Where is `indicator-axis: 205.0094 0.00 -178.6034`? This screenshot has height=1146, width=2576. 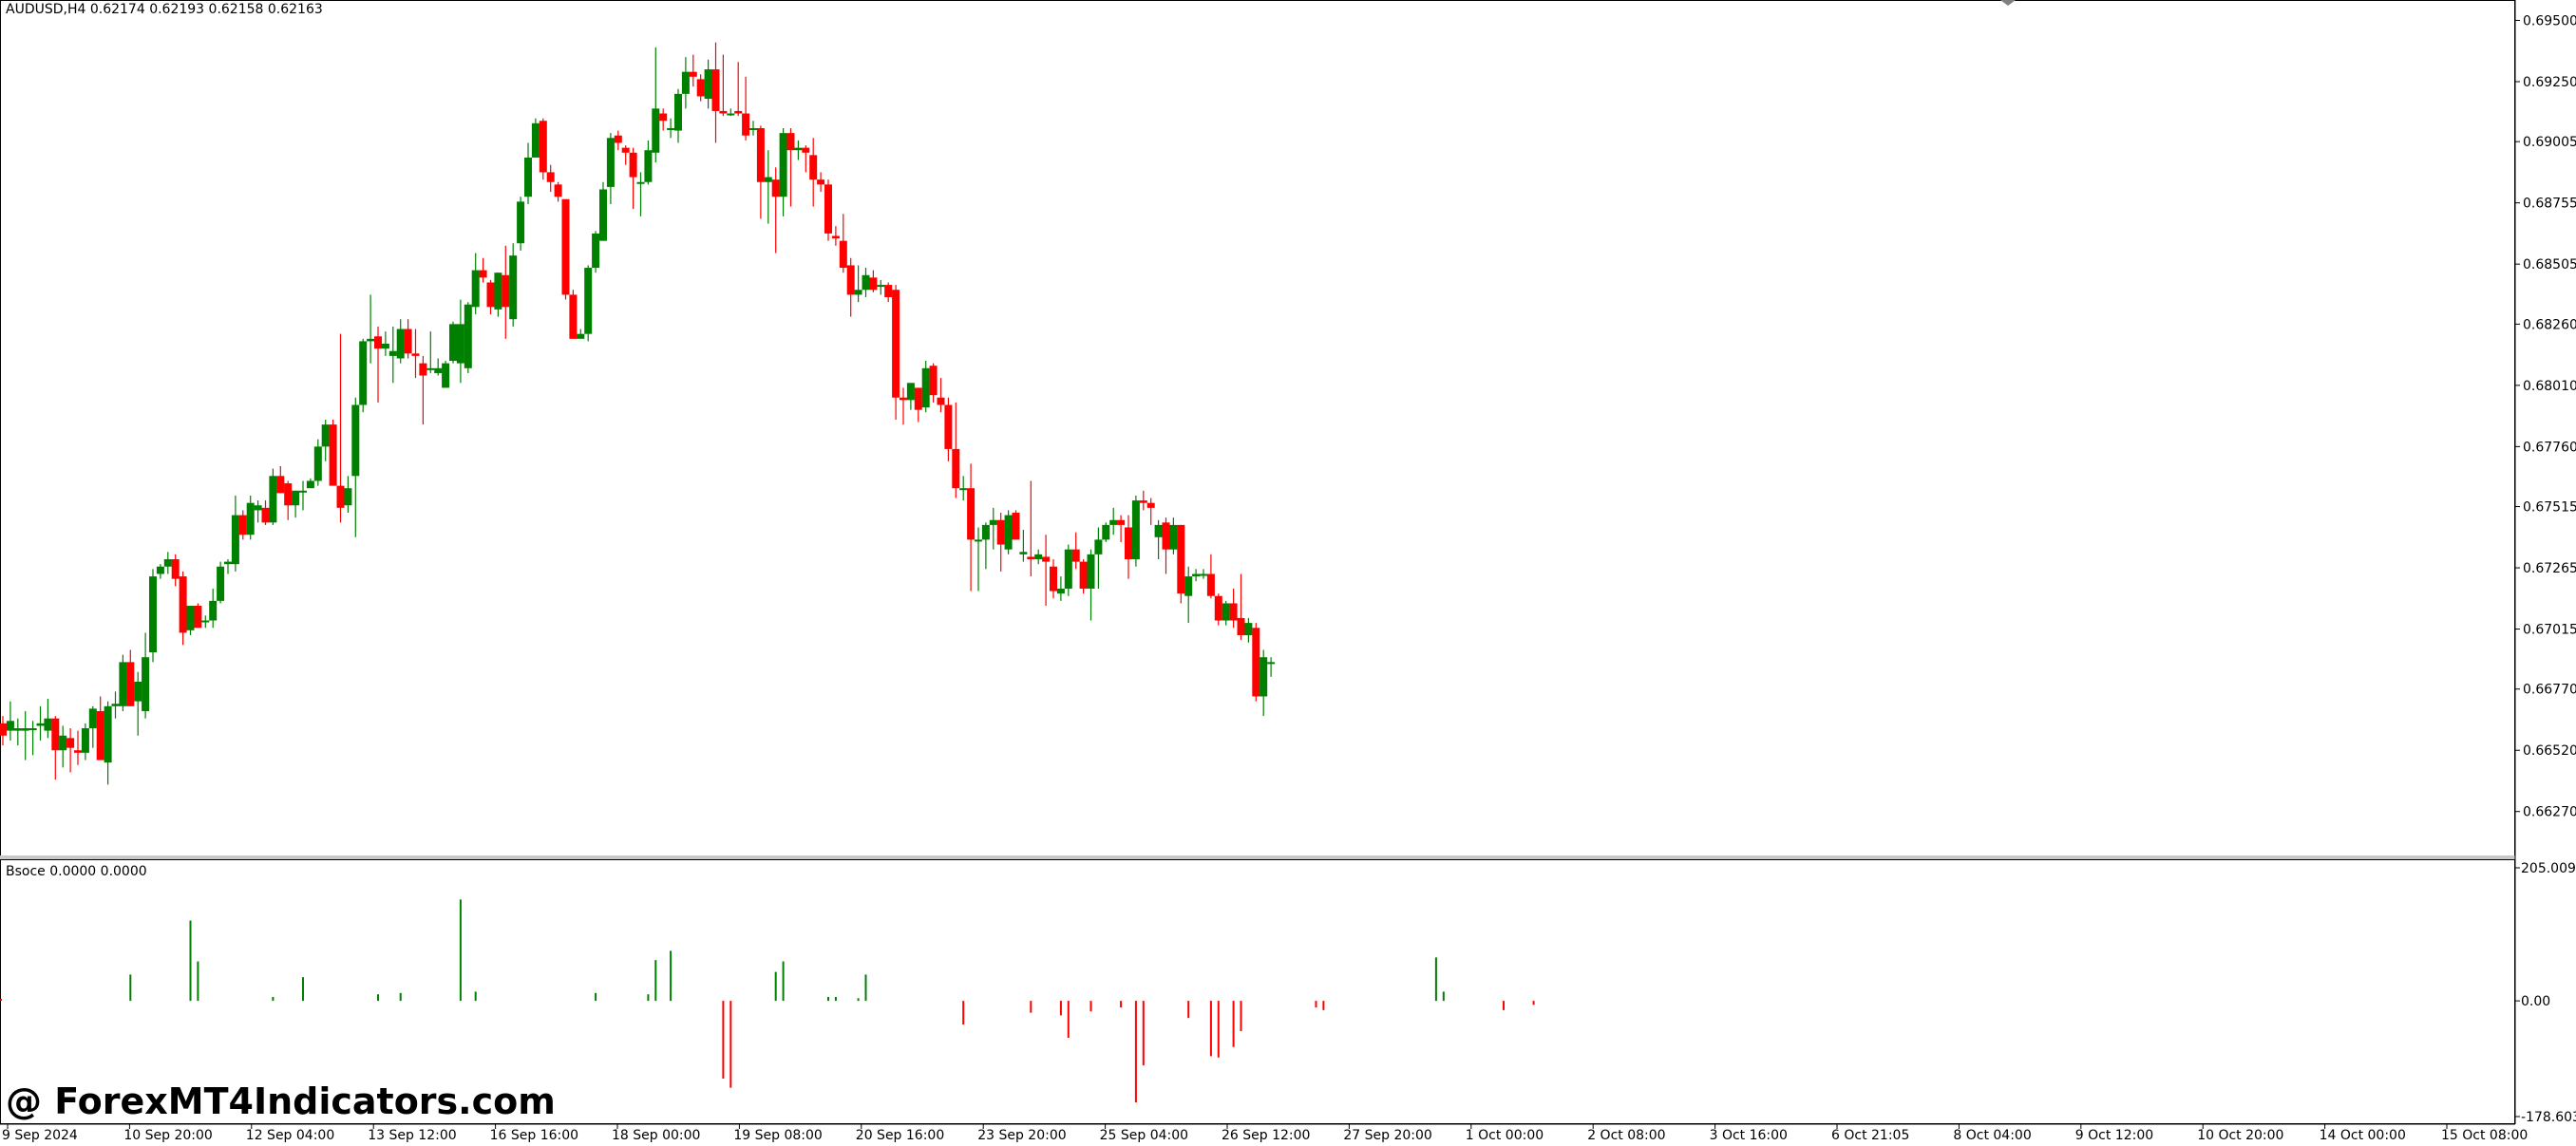
indicator-axis: 205.0094 0.00 -178.6034 is located at coordinates (2545, 993).